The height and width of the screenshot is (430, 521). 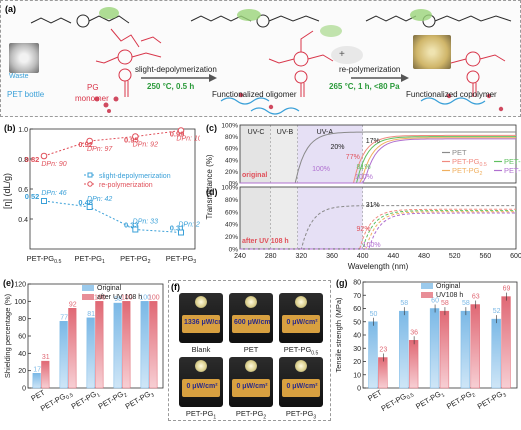 What do you see at coordinates (90, 175) in the screenshot?
I see `legend-marker` at bounding box center [90, 175].